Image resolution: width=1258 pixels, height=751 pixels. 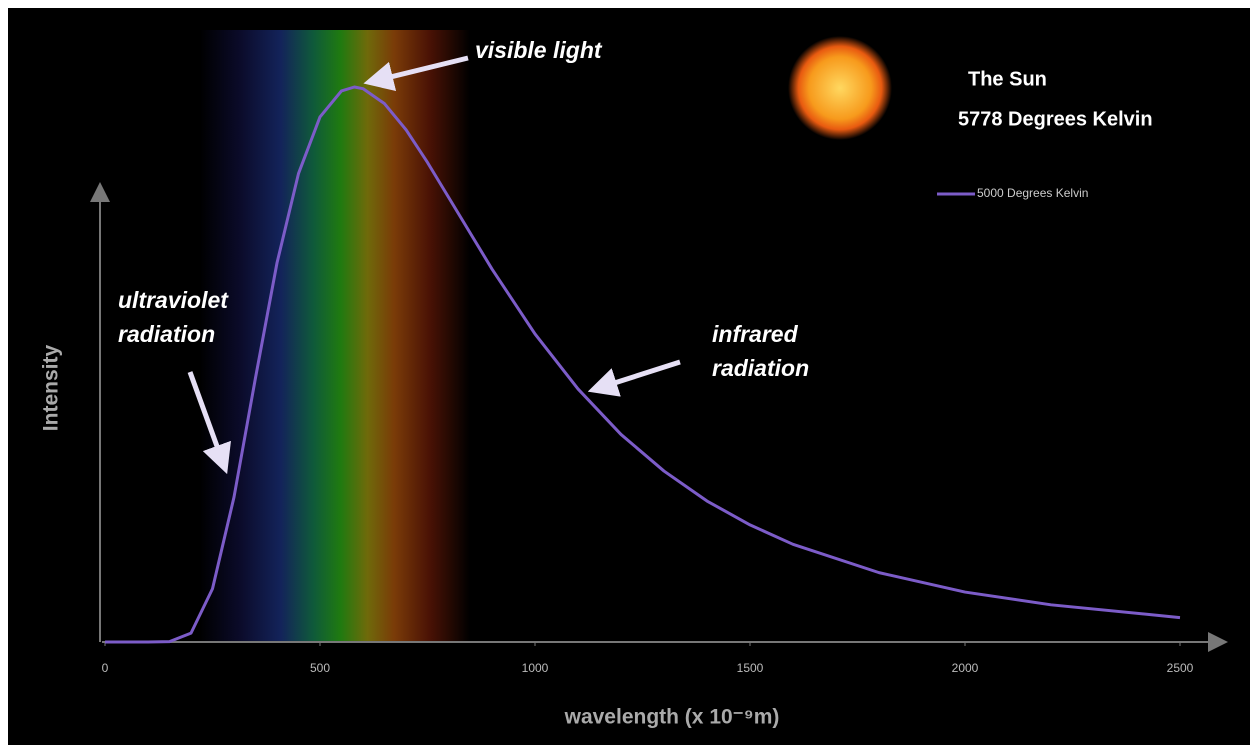 I want to click on chart-subtitle: 5778 Degrees Kelvin, so click(x=1055, y=119).